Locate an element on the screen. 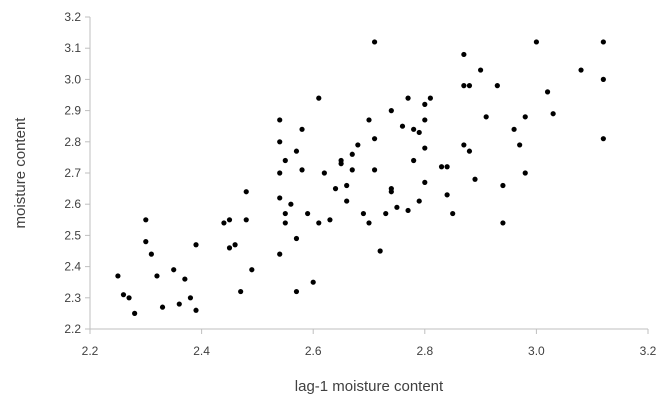  y-tick-label: 2.8 is located at coordinates (72, 142).